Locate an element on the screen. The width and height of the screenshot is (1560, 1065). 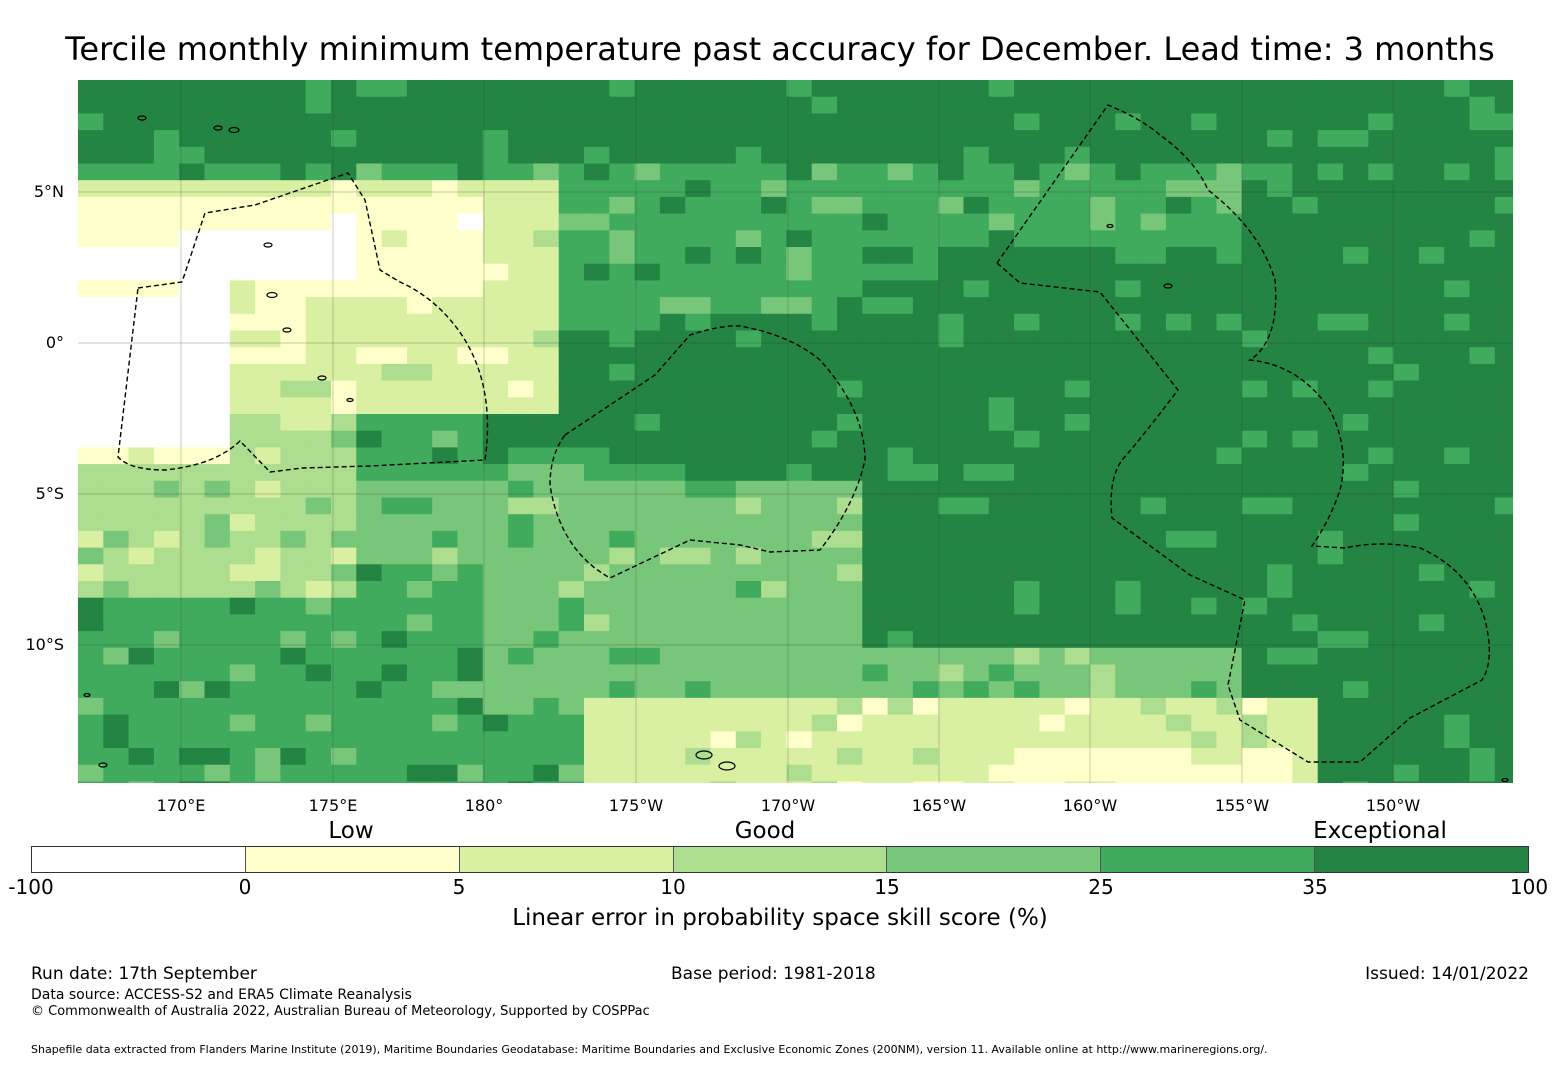
latitude-tick-label: 10°S is located at coordinates (44, 644).